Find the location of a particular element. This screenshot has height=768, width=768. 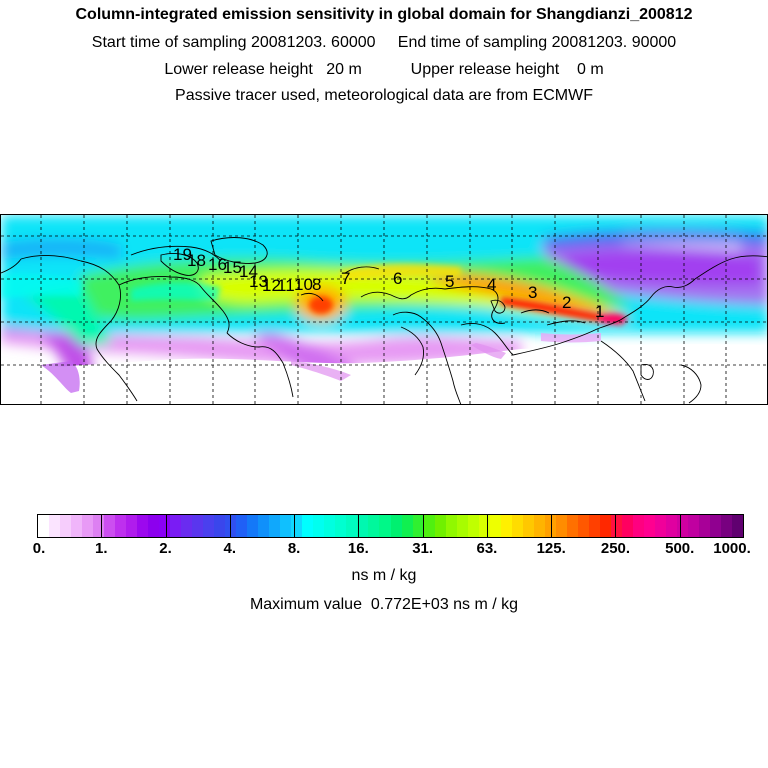

colorbar-tick-label: 31. is located at coordinates (423, 548).